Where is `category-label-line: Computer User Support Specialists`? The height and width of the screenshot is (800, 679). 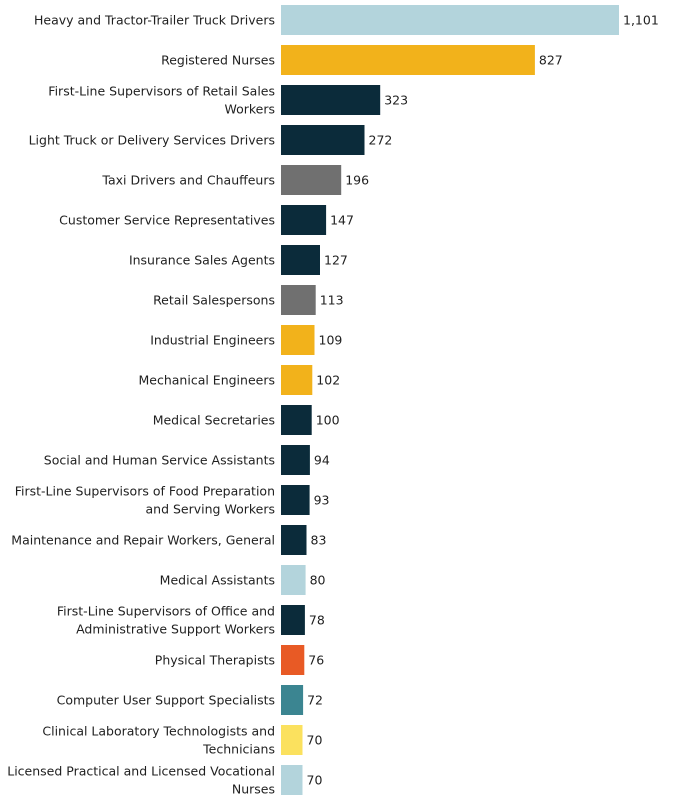
category-label-line: Computer User Support Specialists is located at coordinates (166, 700).